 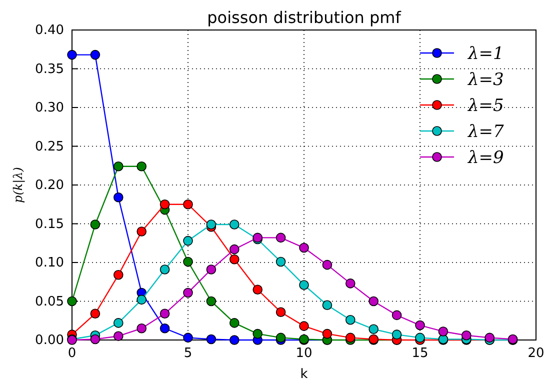 What do you see at coordinates (49, 302) in the screenshot?
I see `y-tick-label: 0.05` at bounding box center [49, 302].